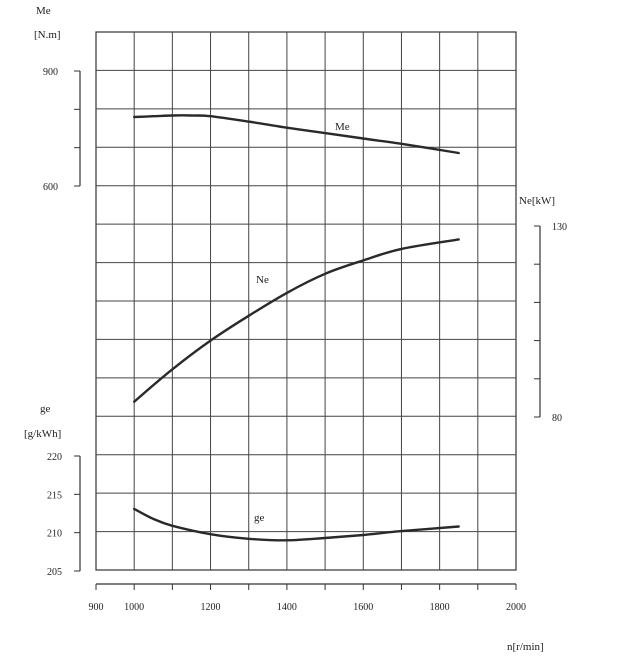 The image size is (624, 668). What do you see at coordinates (50, 187) in the screenshot?
I see `me-tick-label: 600` at bounding box center [50, 187].